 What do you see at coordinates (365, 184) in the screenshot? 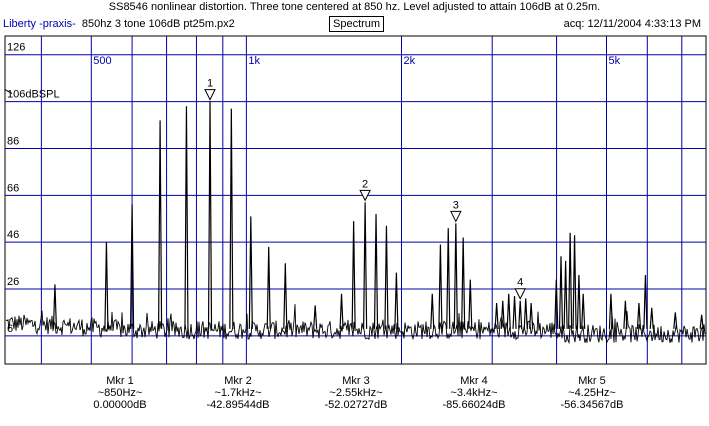
I see `marker-number: 2` at bounding box center [365, 184].